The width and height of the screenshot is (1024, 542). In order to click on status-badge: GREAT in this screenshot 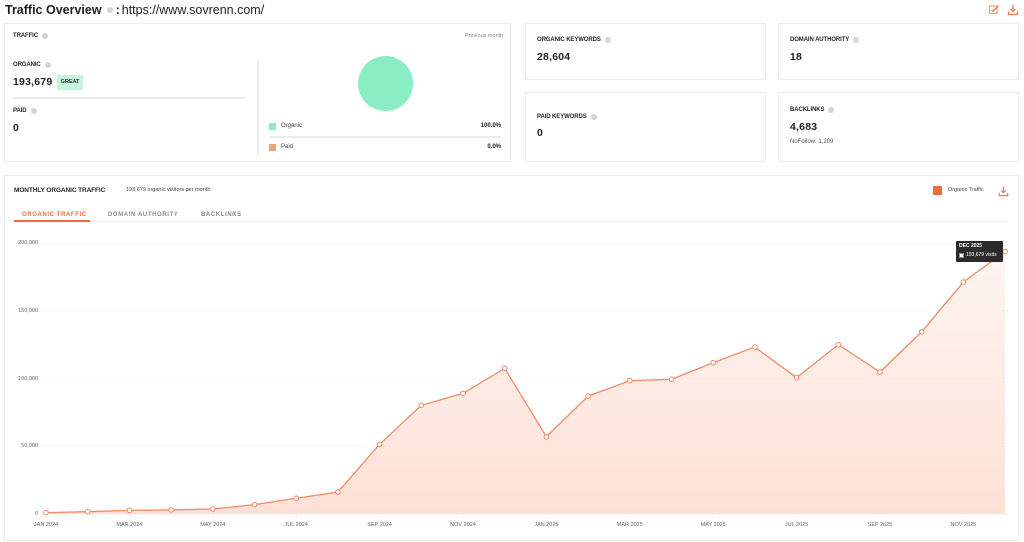, I will do `click(70, 82)`.